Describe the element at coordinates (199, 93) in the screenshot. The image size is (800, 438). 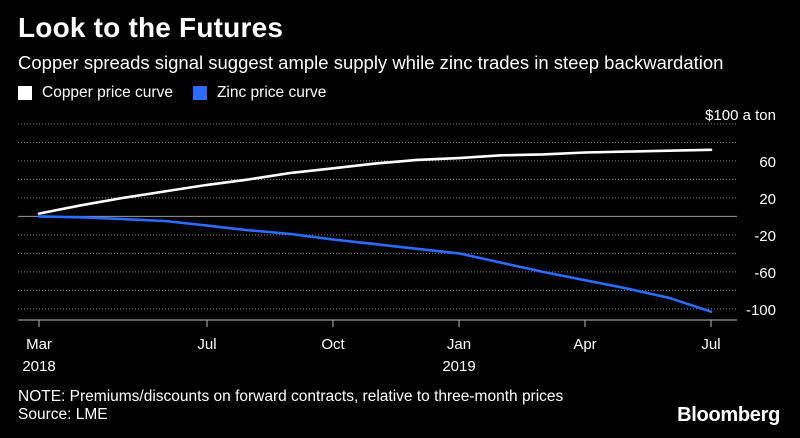
I see `legend-swatch-zinc` at that location.